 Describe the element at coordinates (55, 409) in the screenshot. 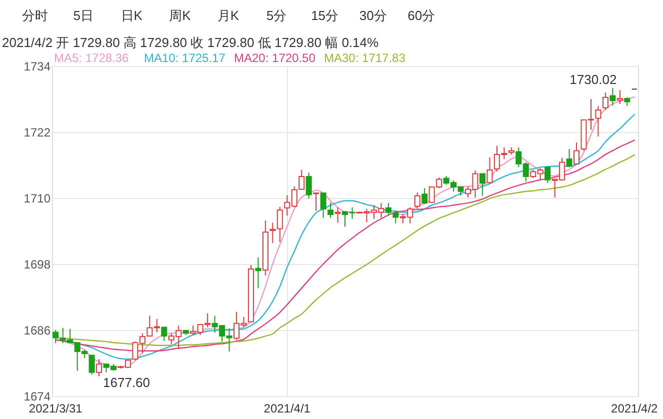

I see `x-tick-label: 2021/3/31` at that location.